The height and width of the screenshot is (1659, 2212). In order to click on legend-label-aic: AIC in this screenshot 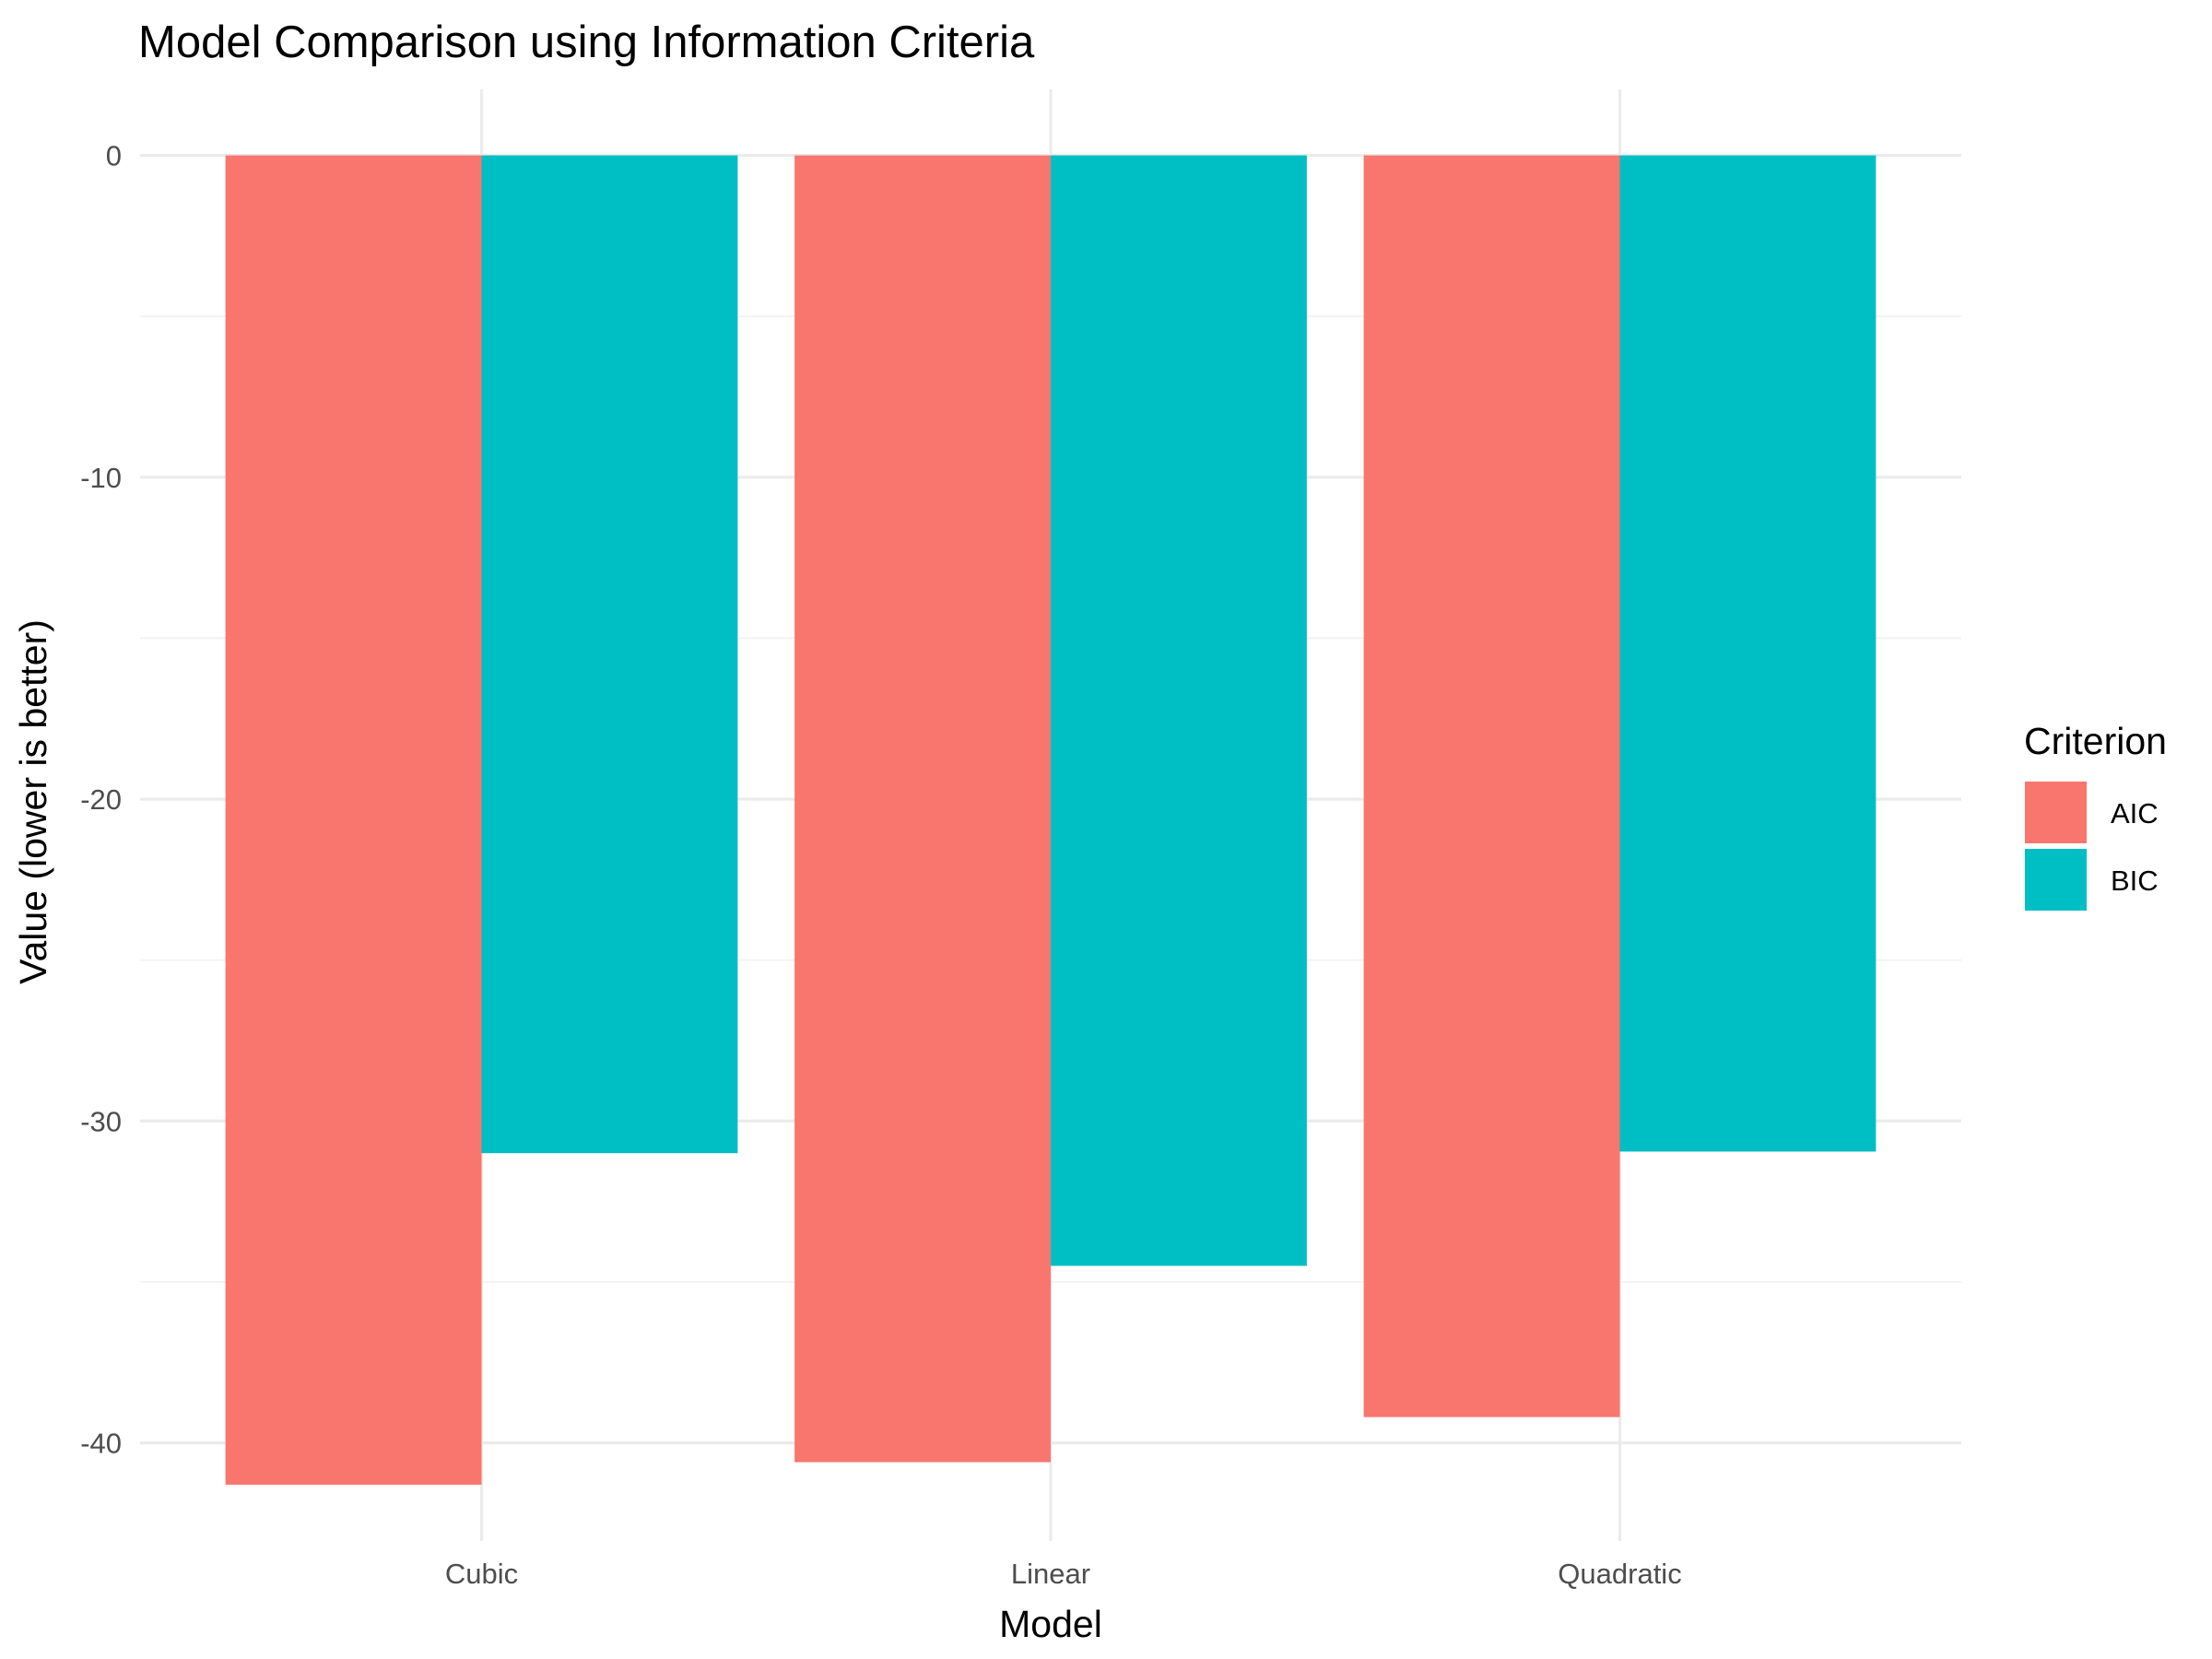, I will do `click(2135, 813)`.